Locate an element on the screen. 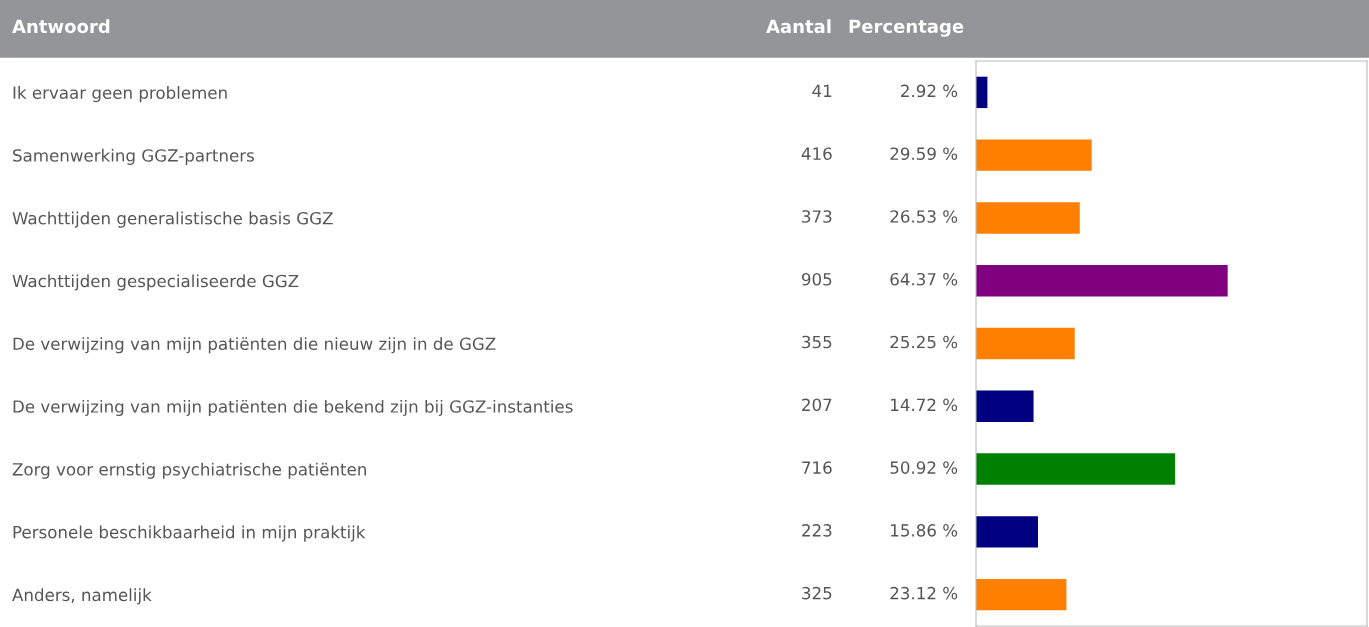  data-label: 2.92 % is located at coordinates (929, 91).